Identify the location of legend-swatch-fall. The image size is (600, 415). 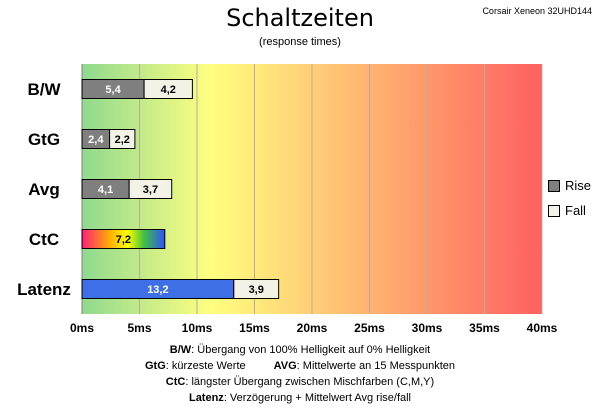
(554, 210).